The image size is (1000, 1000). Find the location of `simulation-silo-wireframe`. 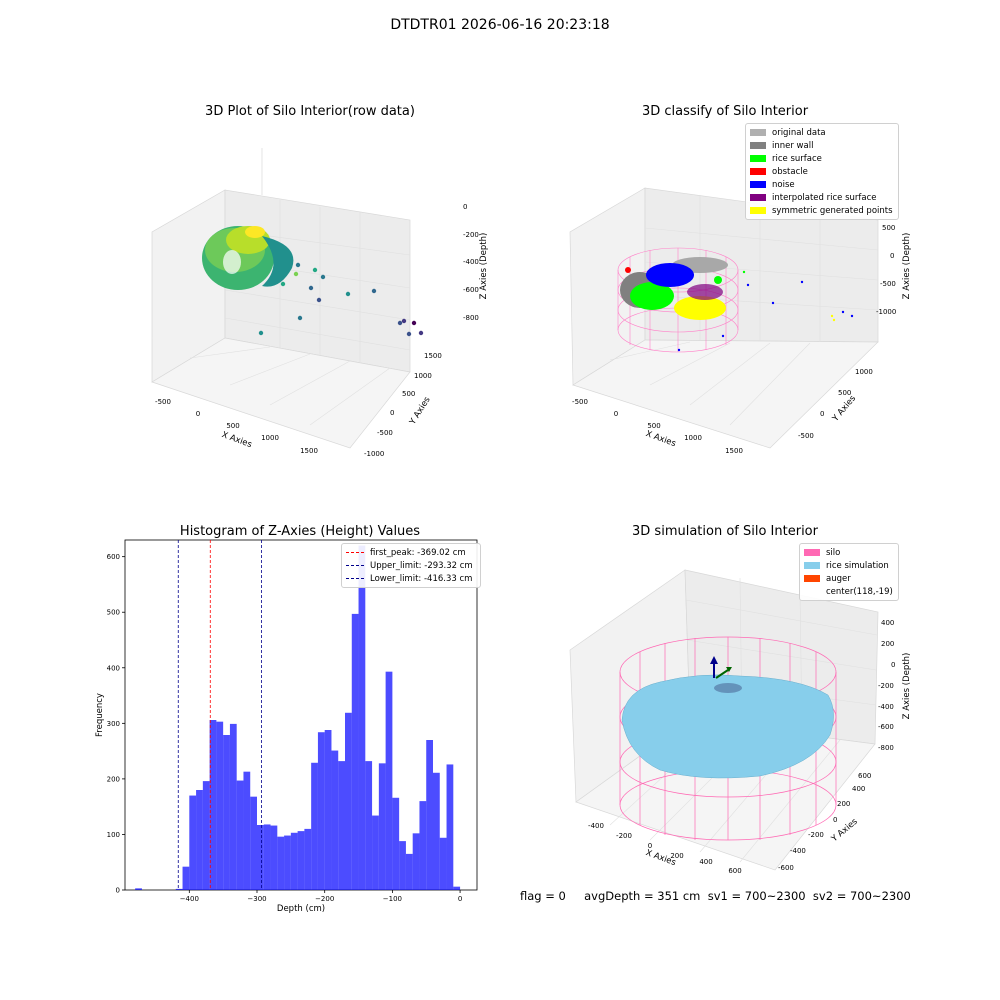

simulation-silo-wireframe is located at coordinates (728, 738).